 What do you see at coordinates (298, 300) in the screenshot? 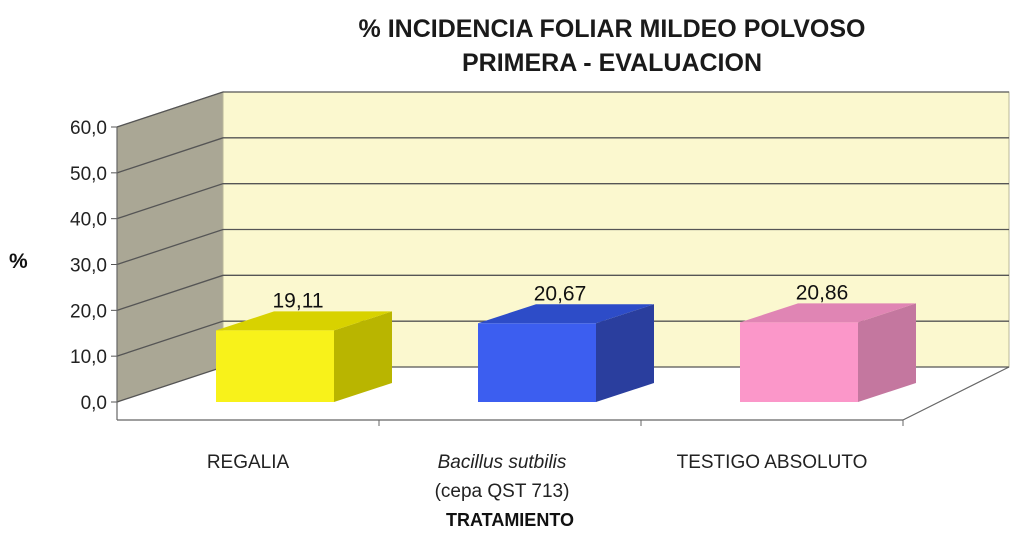
I see `value-label: 19,11` at bounding box center [298, 300].